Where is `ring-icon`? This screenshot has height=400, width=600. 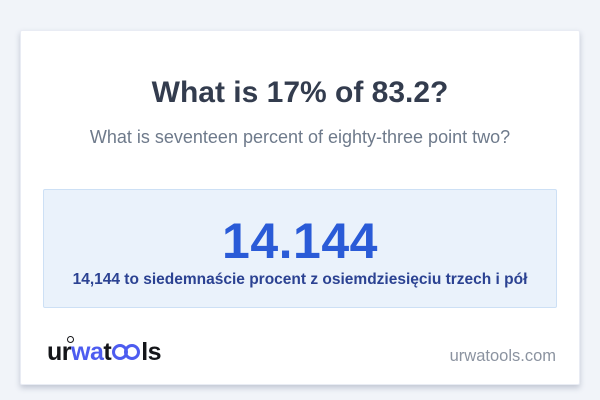
ring-icon is located at coordinates (70, 339).